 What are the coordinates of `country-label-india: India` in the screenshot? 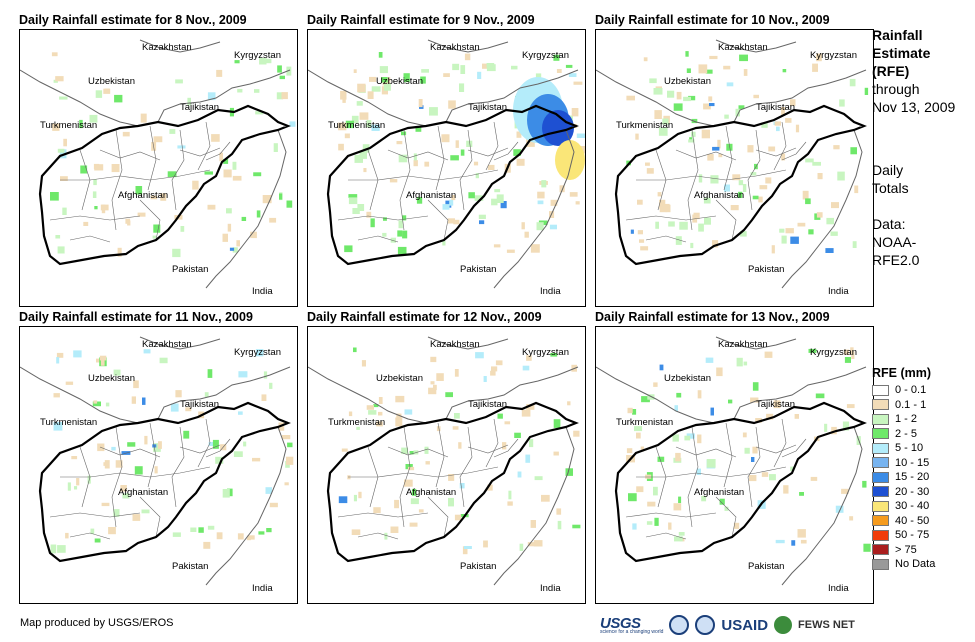 It's located at (550, 588).